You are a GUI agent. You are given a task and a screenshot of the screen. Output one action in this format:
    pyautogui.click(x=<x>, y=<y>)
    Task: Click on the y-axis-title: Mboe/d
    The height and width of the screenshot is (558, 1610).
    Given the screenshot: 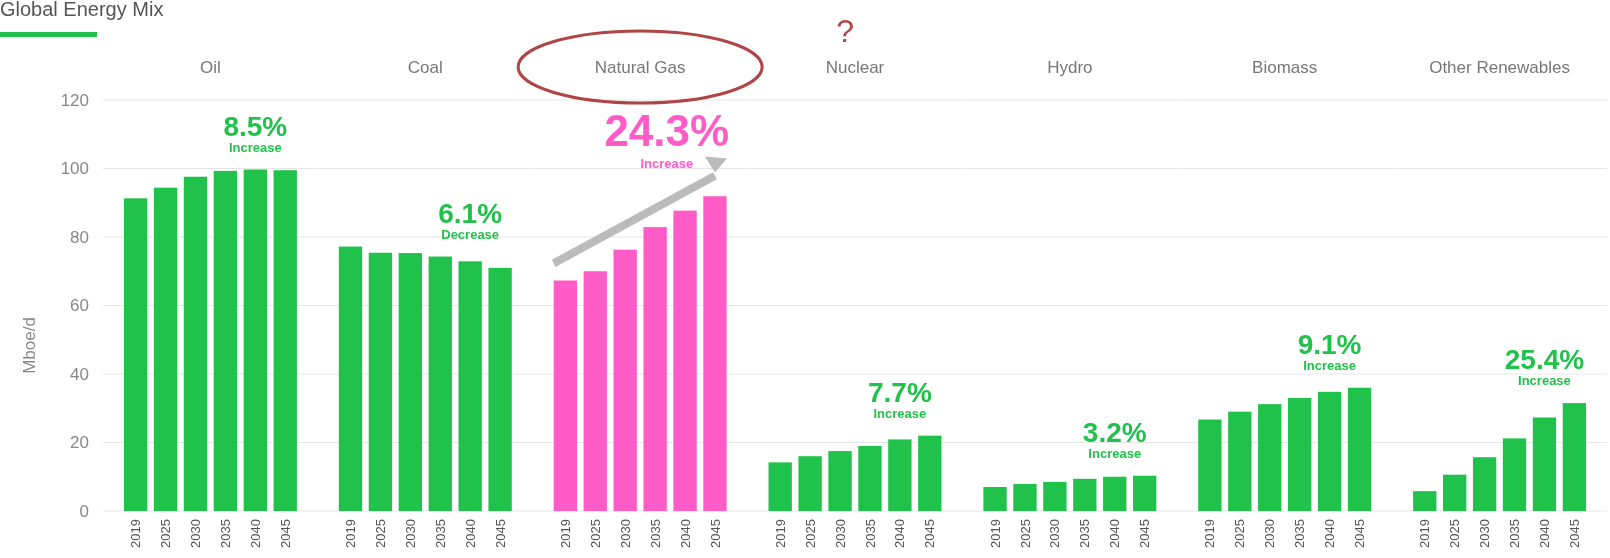 What is the action you would take?
    pyautogui.click(x=29, y=345)
    